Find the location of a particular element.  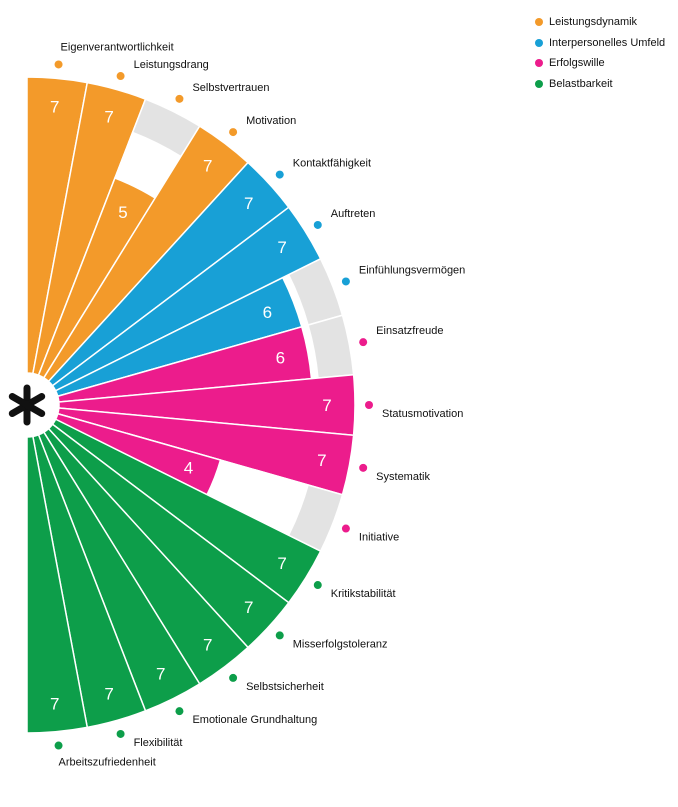

category-label-statusmotivation: Statusmotivation is located at coordinates (422, 414).